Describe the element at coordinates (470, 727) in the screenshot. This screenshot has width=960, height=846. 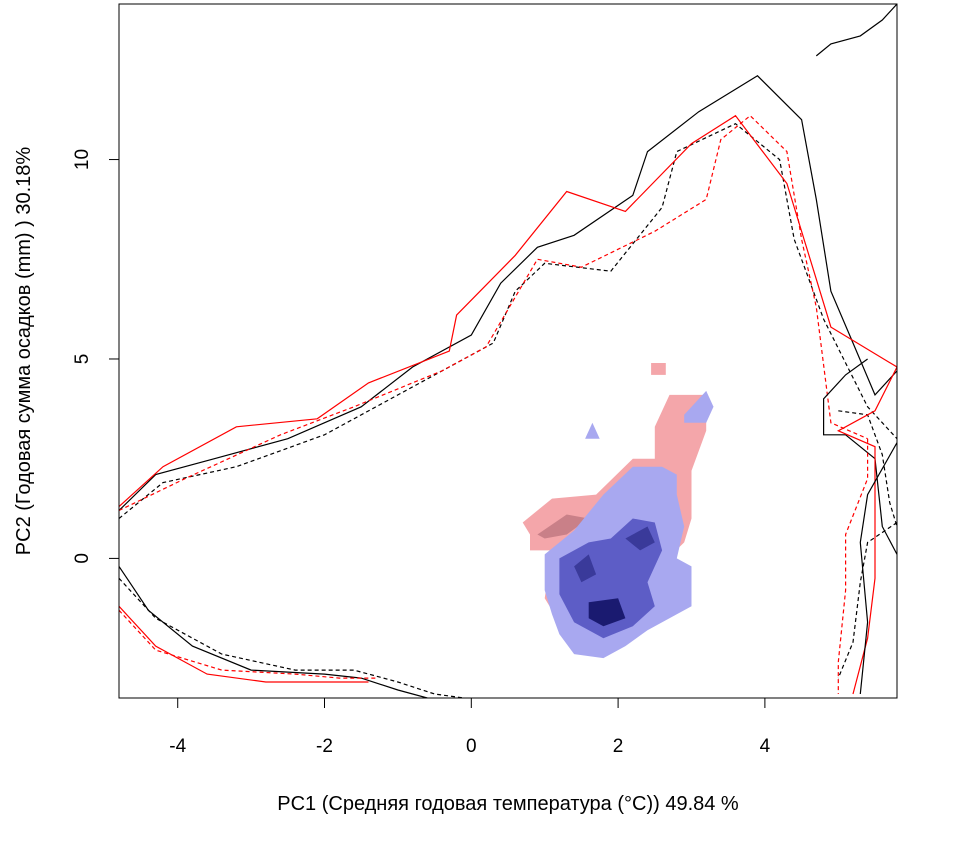
I see `x-axis: -4 -2 0 2 4` at that location.